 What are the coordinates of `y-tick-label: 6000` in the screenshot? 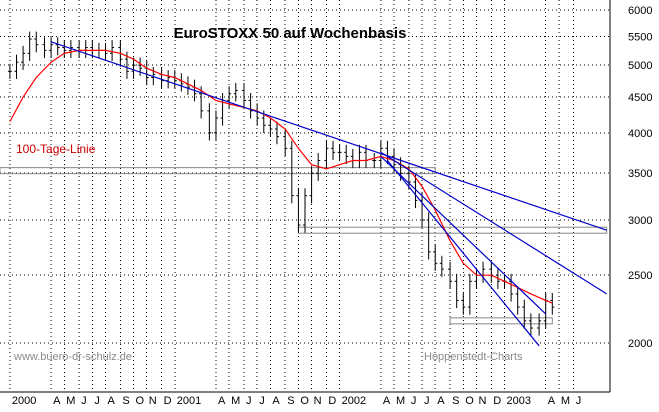 It's located at (640, 11).